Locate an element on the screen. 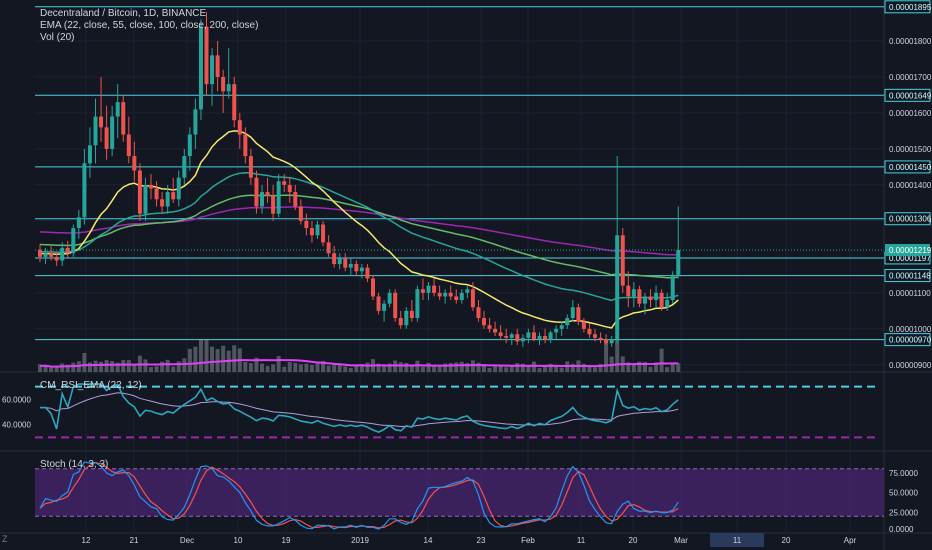 The width and height of the screenshot is (932, 550). level-price-tag is located at coordinates (907, 167).